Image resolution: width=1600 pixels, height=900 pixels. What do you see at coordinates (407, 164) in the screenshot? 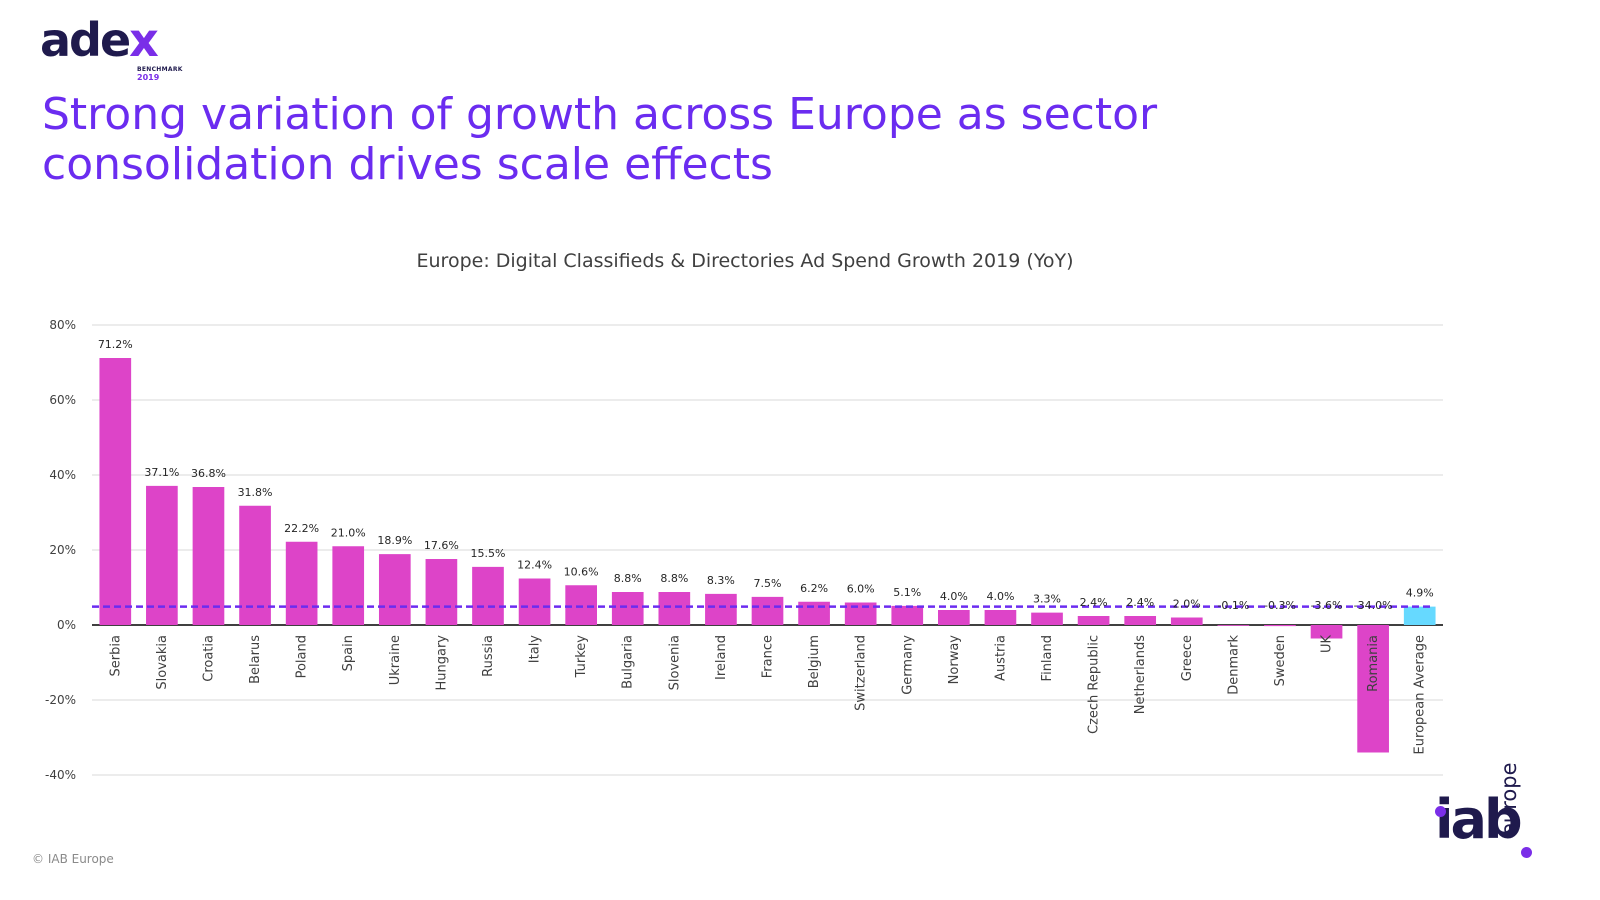
I see `slide-title-line-2: consolidation drives scale effects` at bounding box center [407, 164].